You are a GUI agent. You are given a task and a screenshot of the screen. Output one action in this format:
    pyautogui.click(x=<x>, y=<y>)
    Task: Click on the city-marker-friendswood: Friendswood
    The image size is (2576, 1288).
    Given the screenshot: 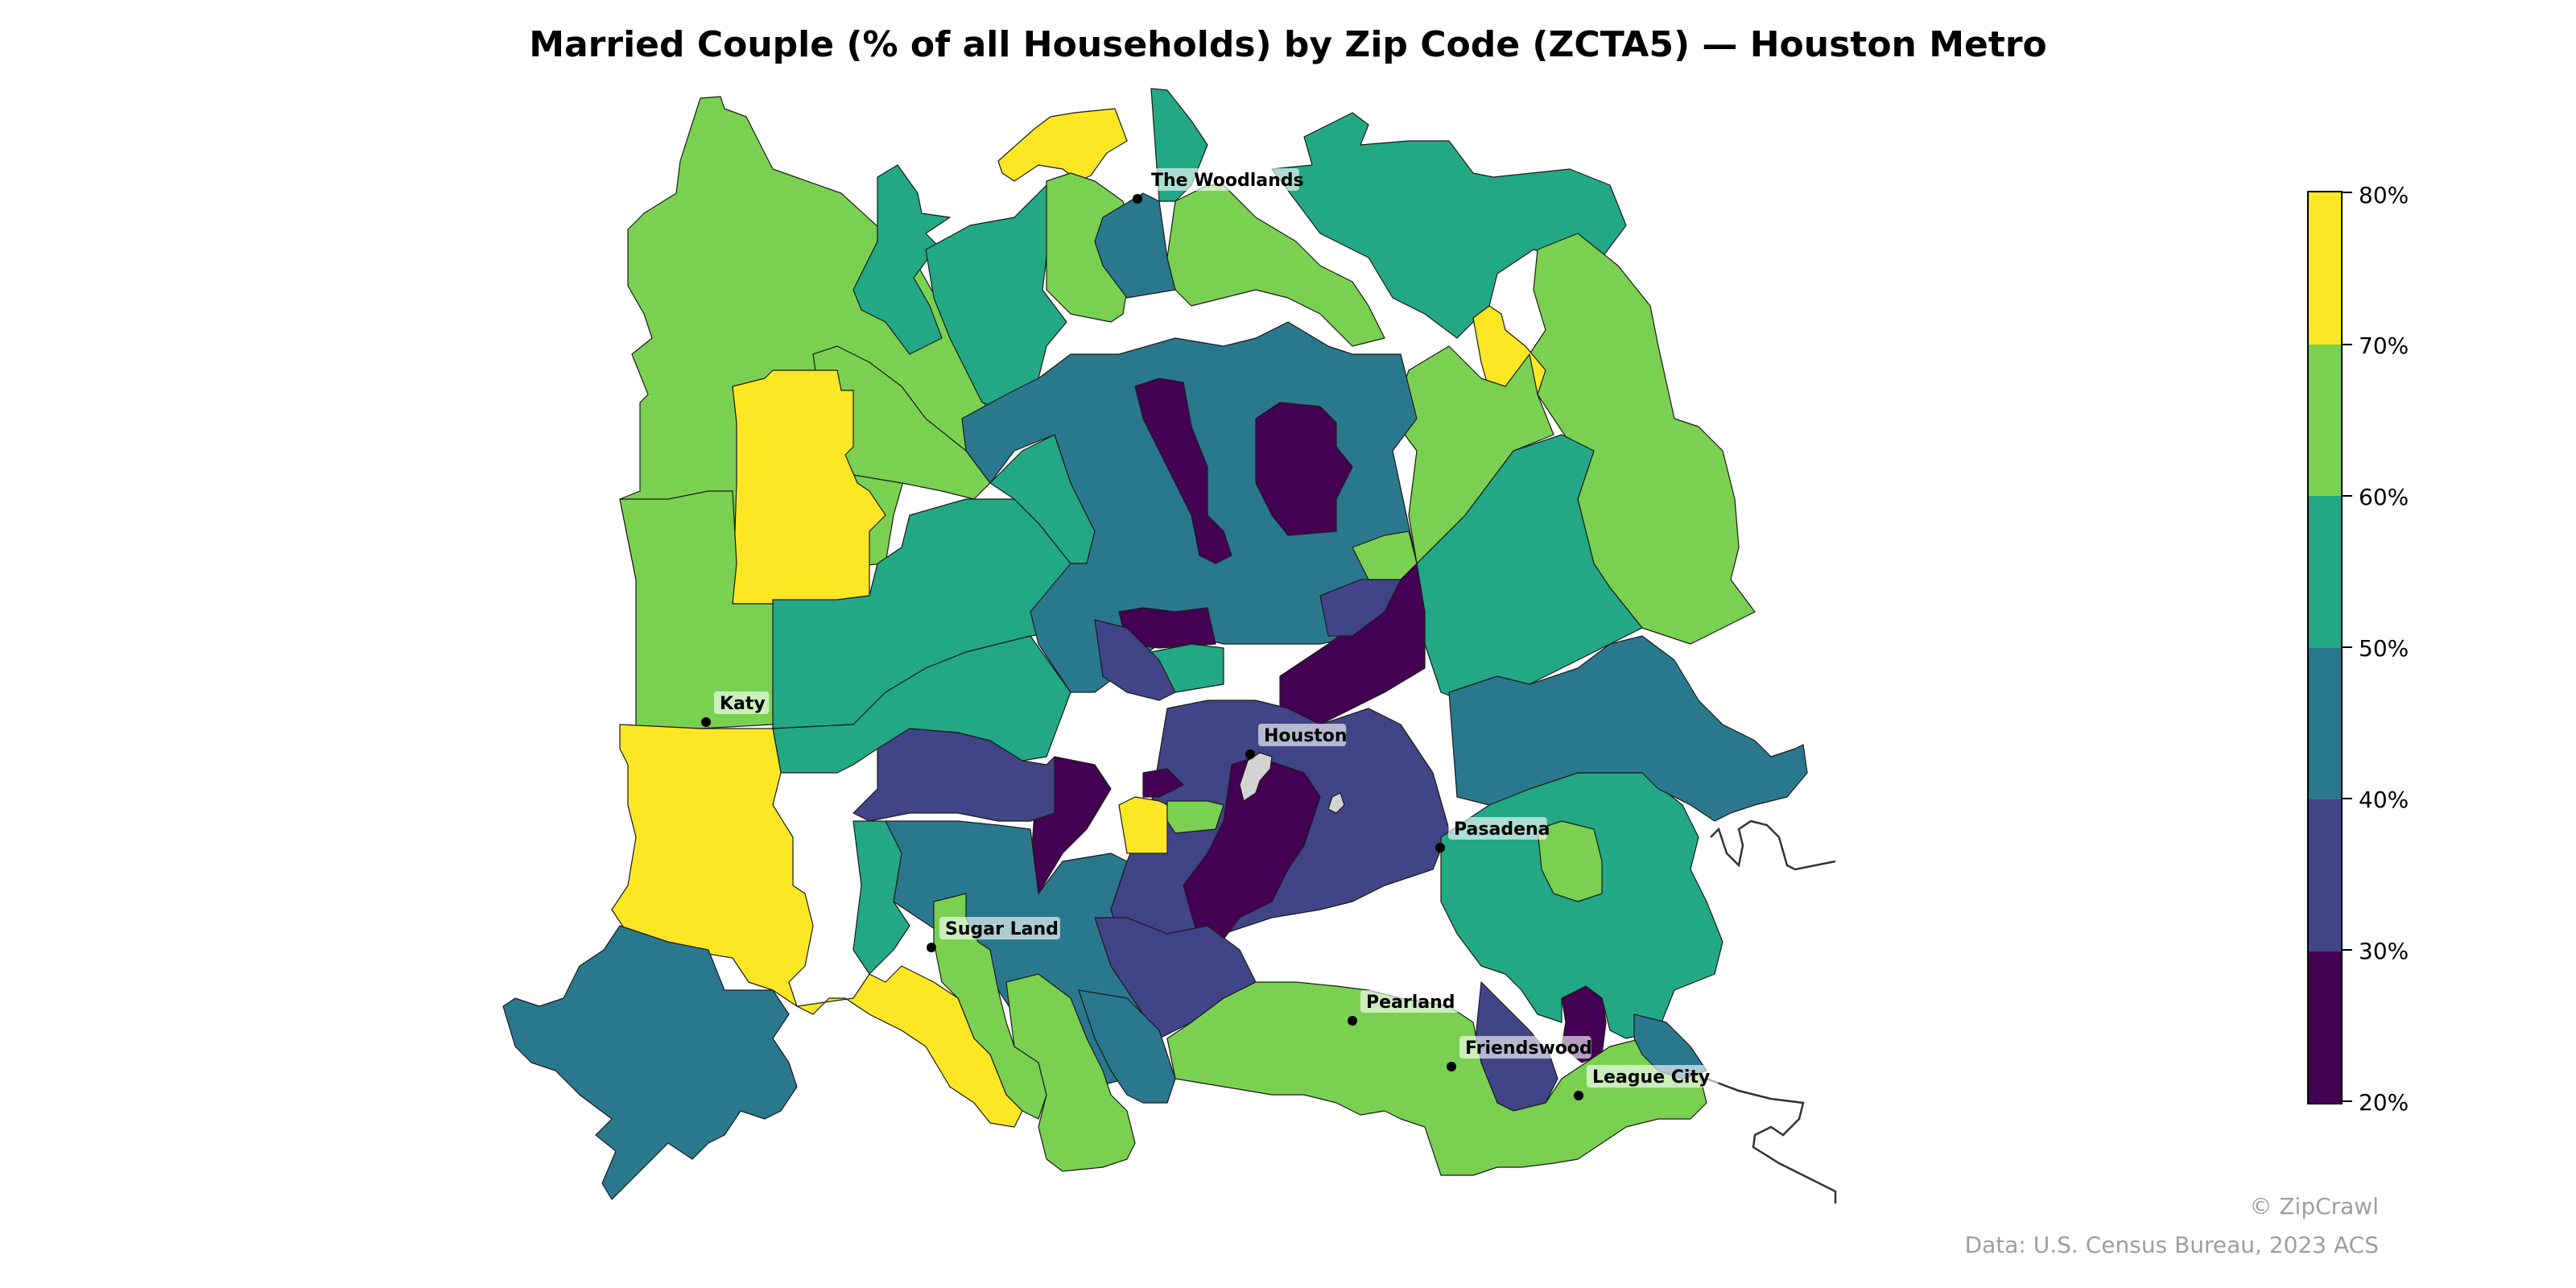 What is the action you would take?
    pyautogui.click(x=1519, y=1053)
    